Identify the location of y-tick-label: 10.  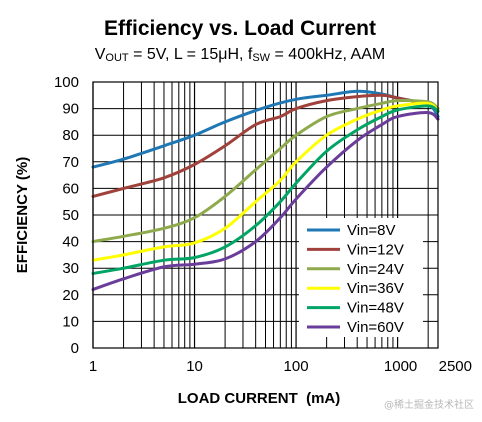
(70, 321).